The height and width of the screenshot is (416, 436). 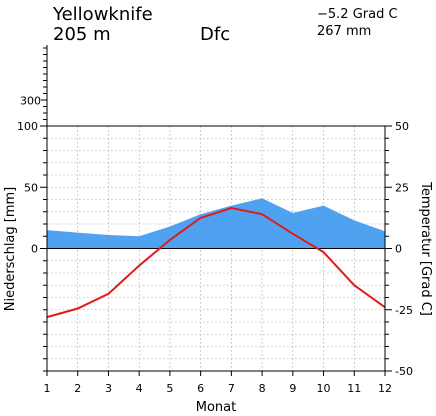 What do you see at coordinates (404, 371) in the screenshot?
I see `temp-tick-label: -50` at bounding box center [404, 371].